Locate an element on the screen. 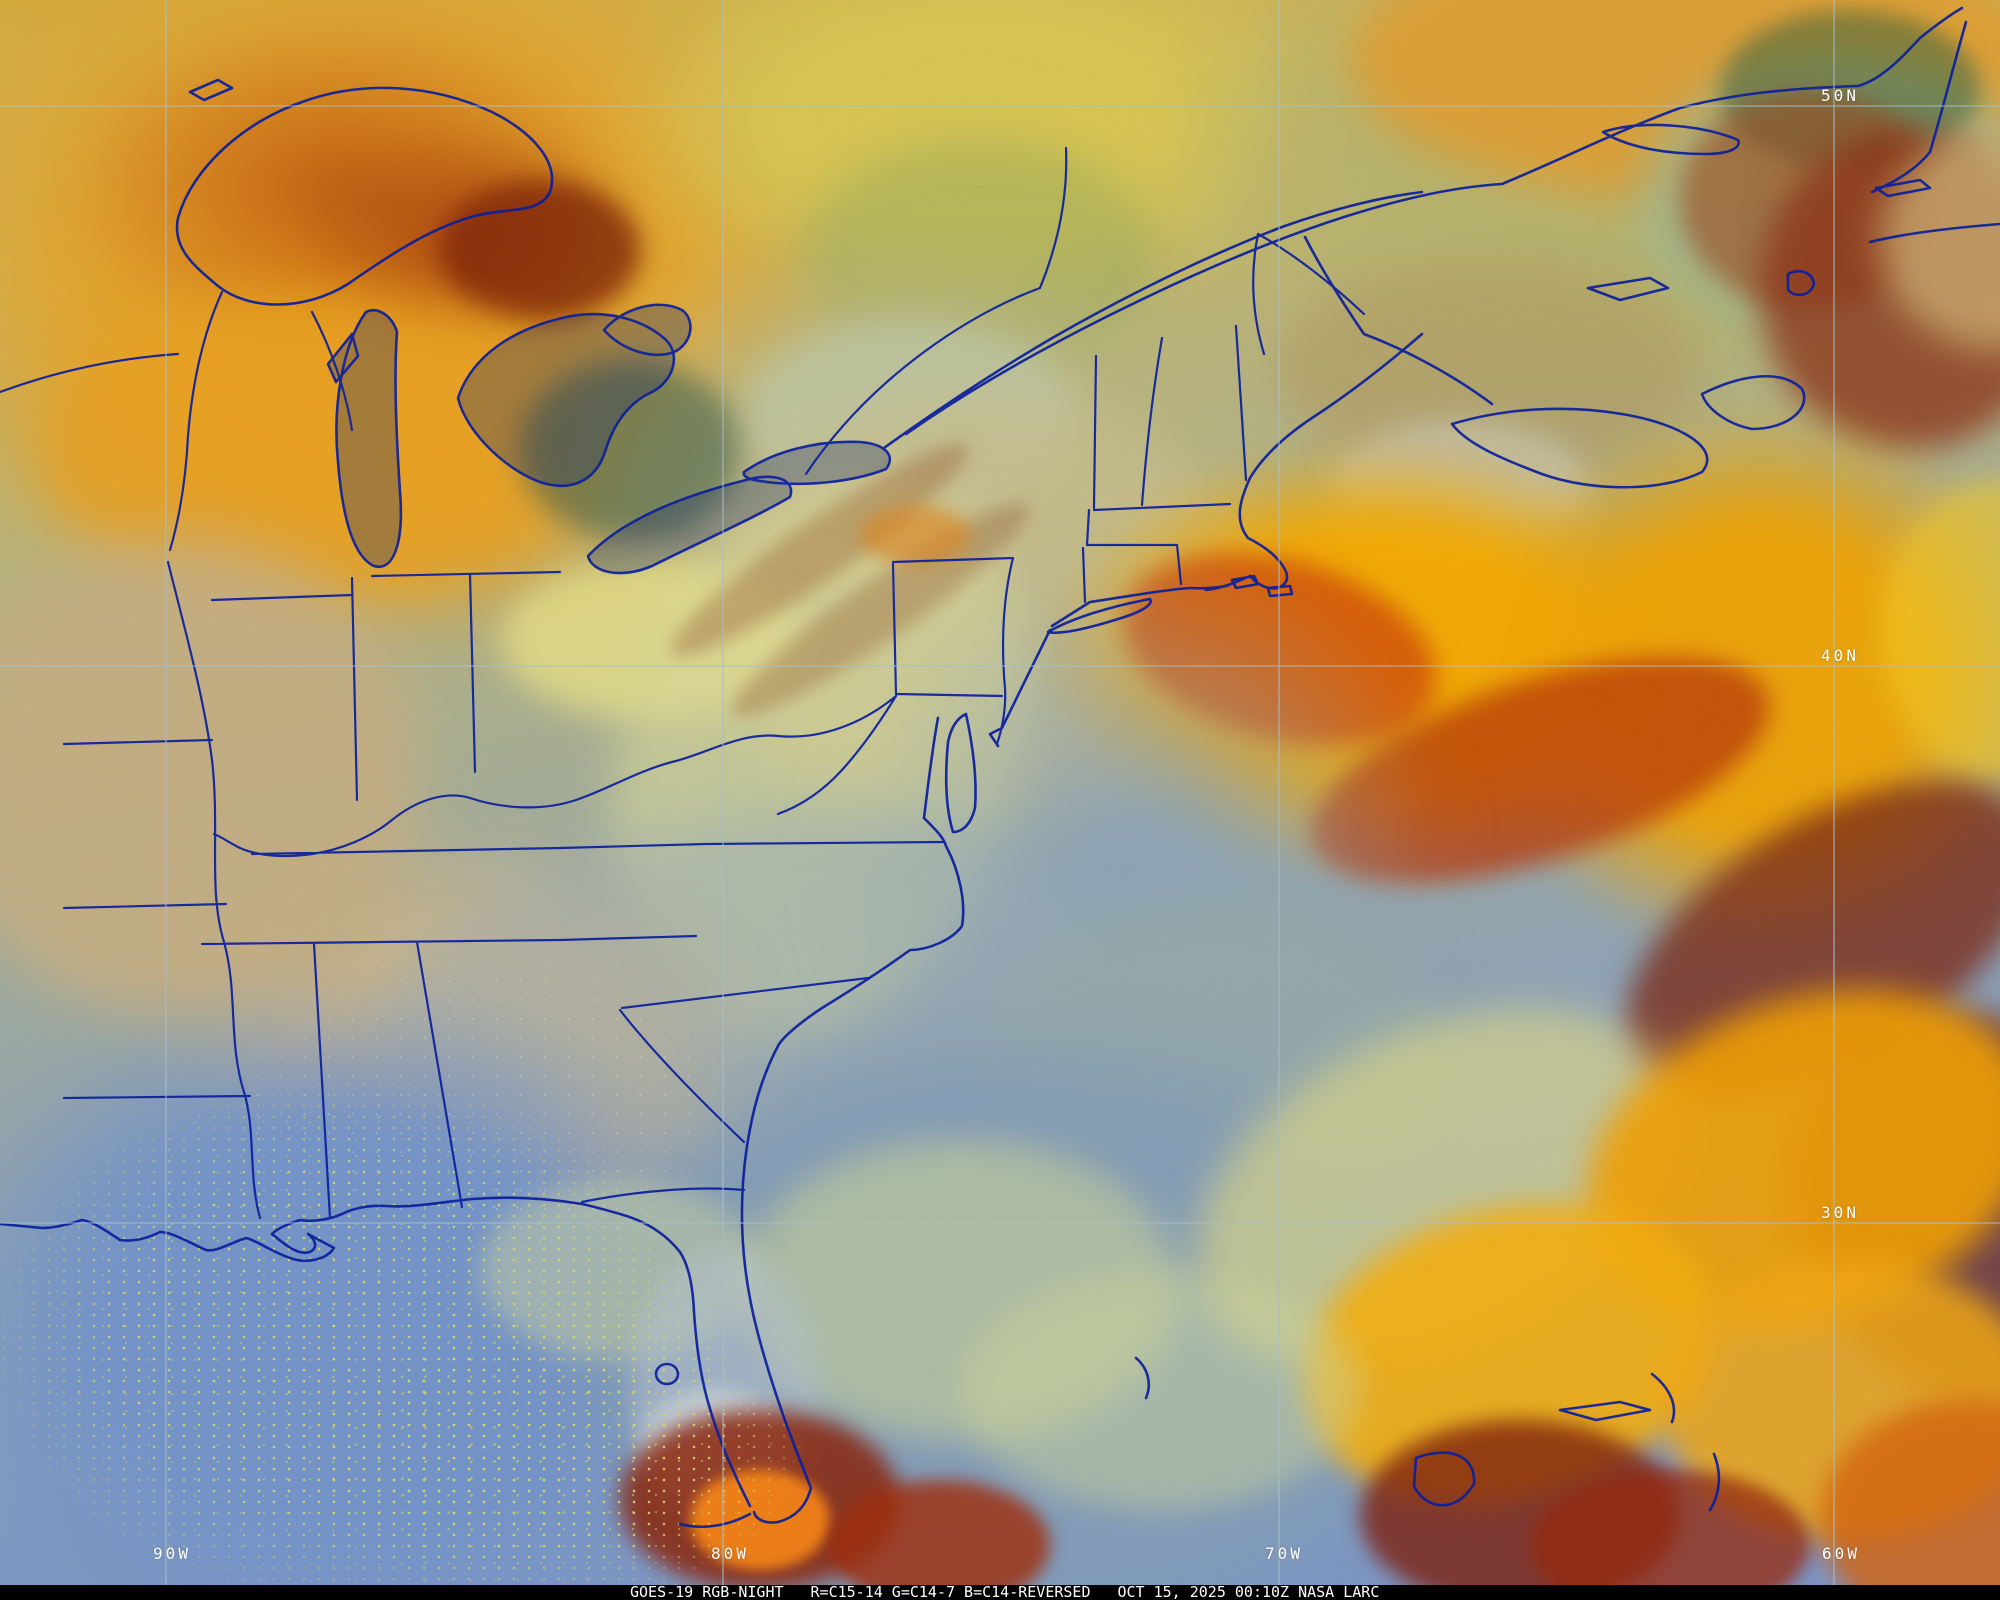  gridline-90w is located at coordinates (166, 792).